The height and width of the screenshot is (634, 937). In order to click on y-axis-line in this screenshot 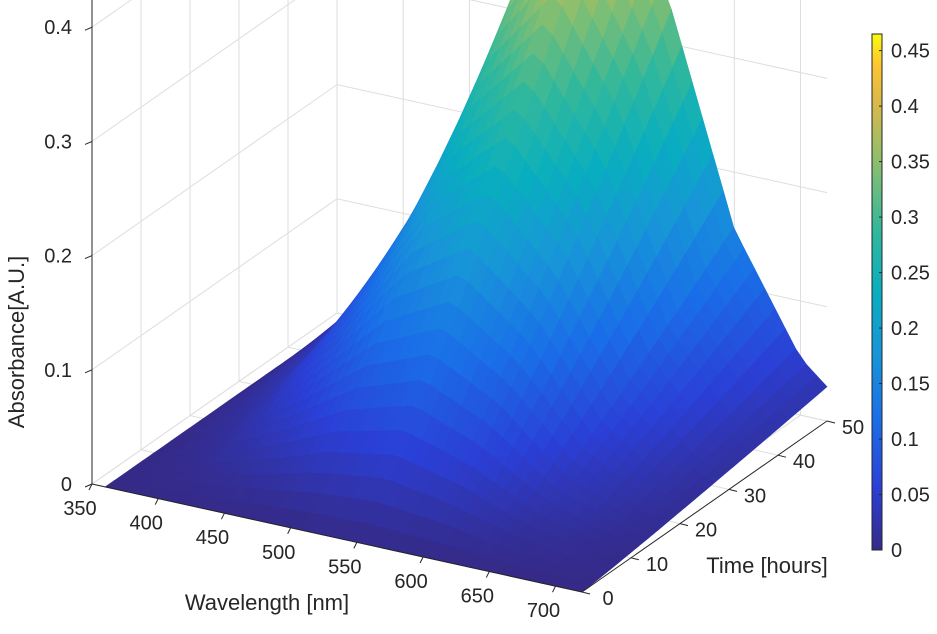, I will do `click(704, 506)`.